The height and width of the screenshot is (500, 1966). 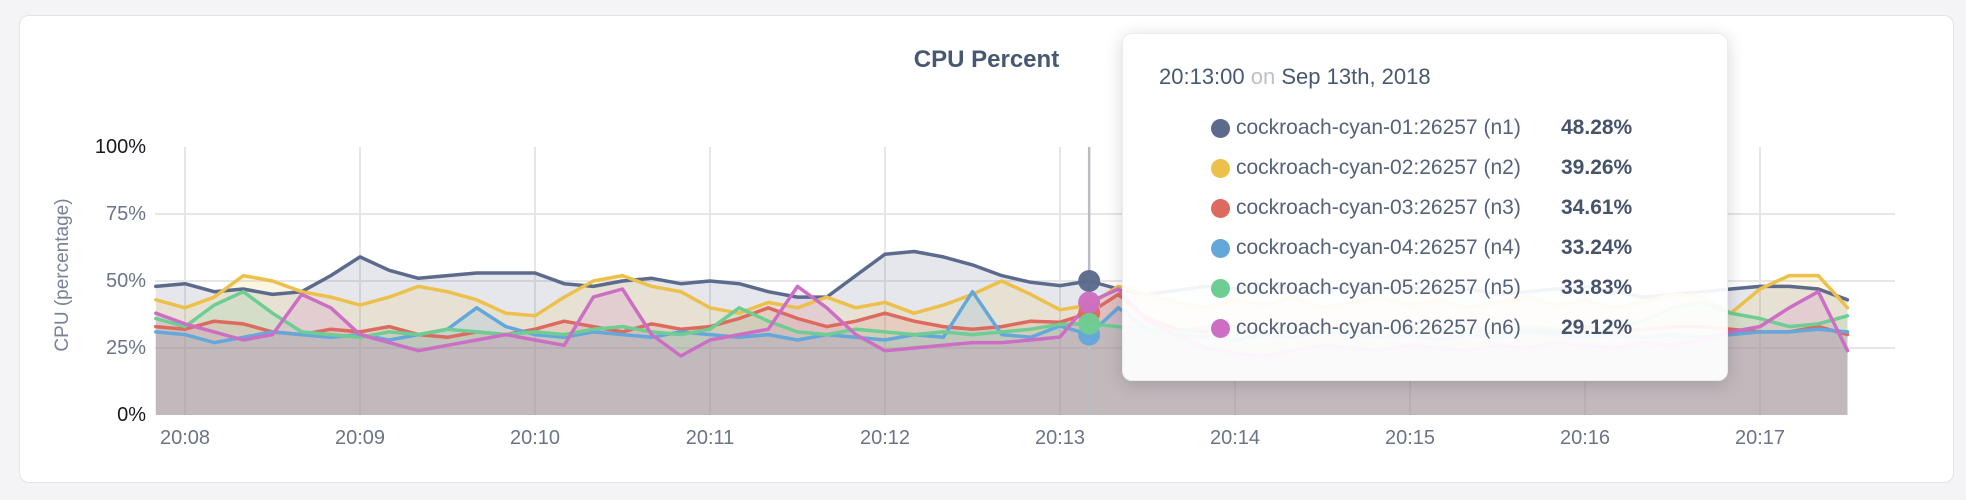 I want to click on tooltip-header: 20:13:00 on Sep 13th, 2018, so click(x=1425, y=77).